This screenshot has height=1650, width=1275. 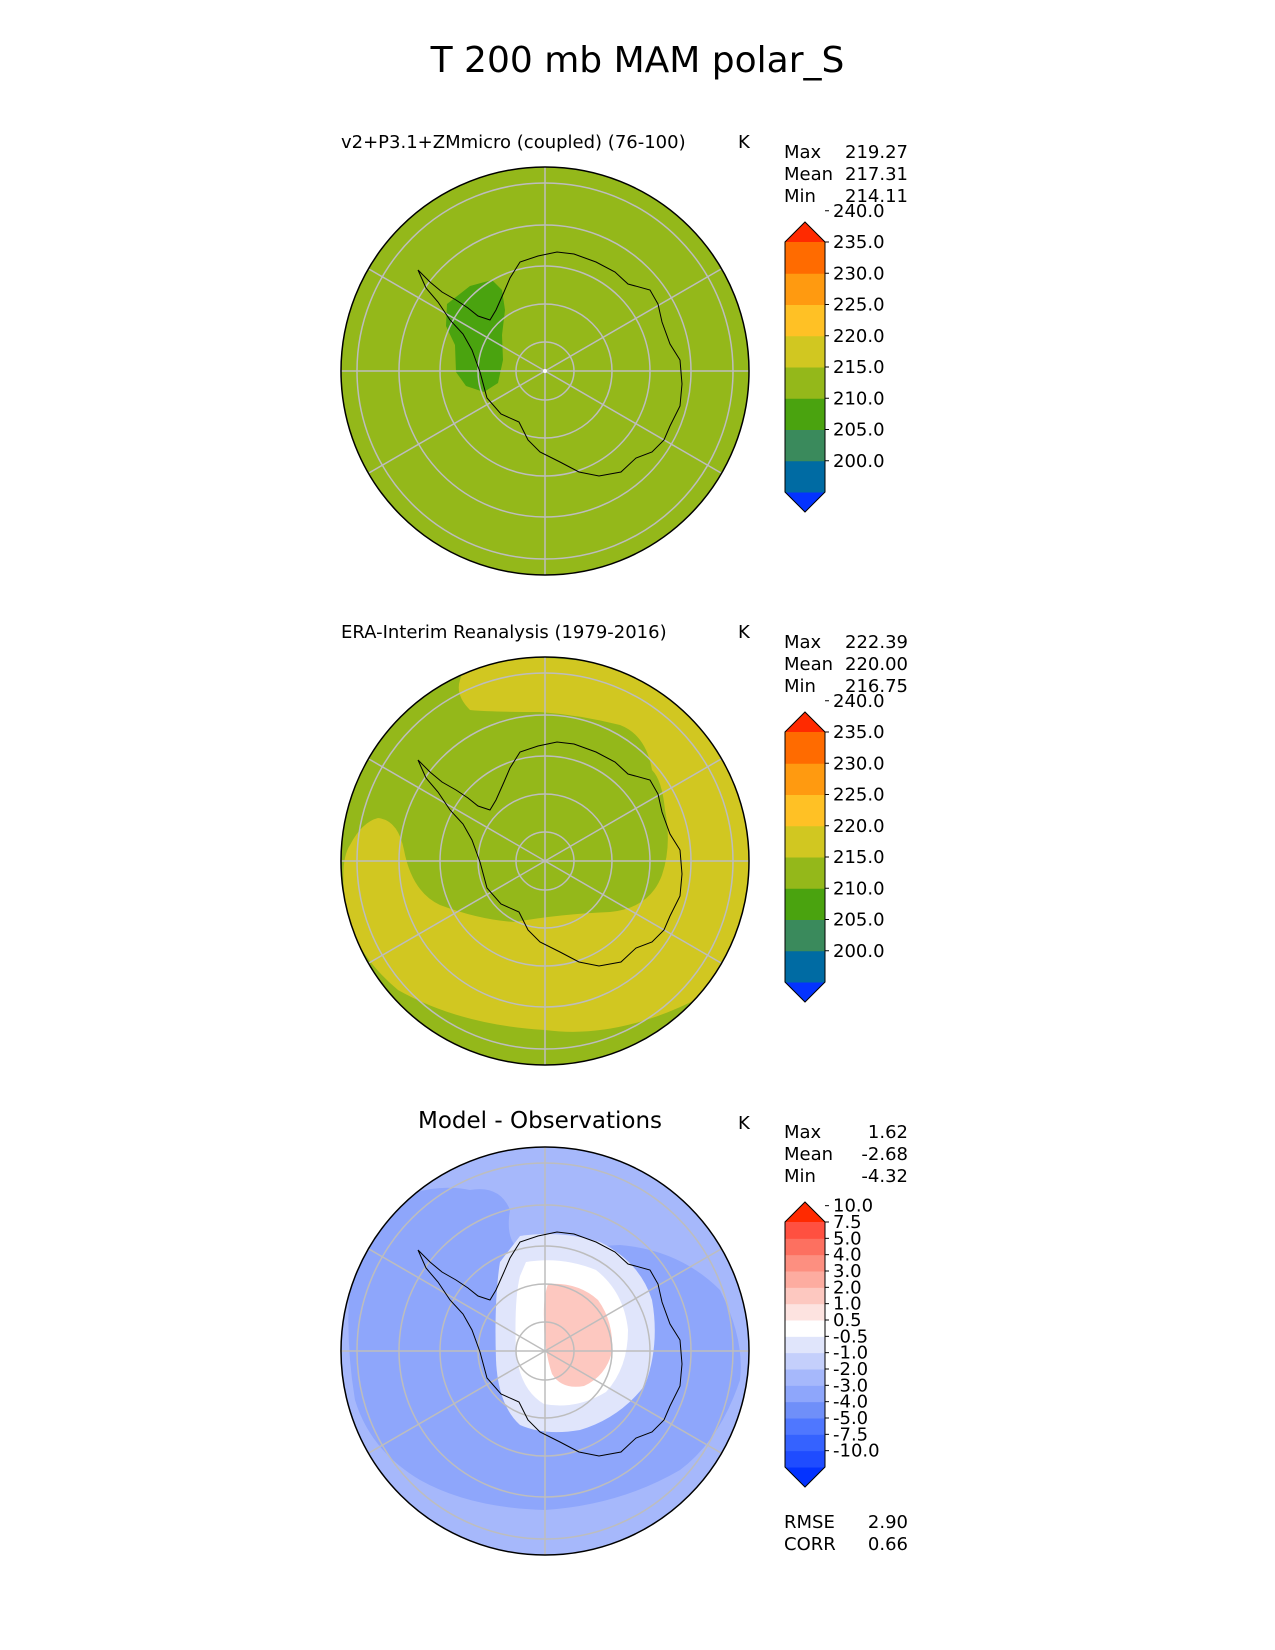 I want to click on cbar1-tick-label: 210.0, so click(x=859, y=398).